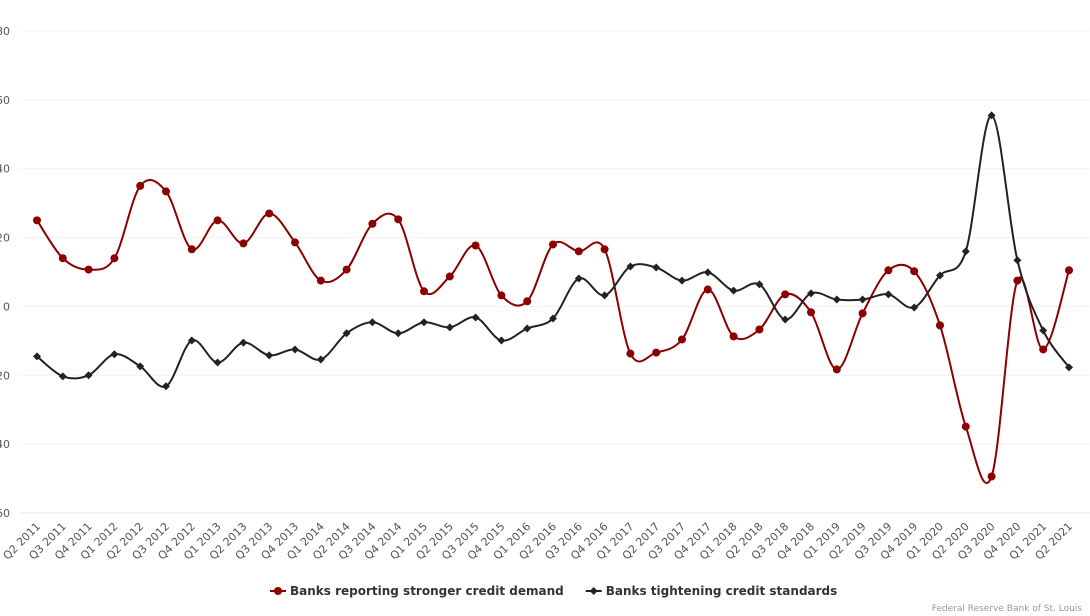  What do you see at coordinates (5, 375) in the screenshot?
I see `y-tick-label: -20` at bounding box center [5, 375].